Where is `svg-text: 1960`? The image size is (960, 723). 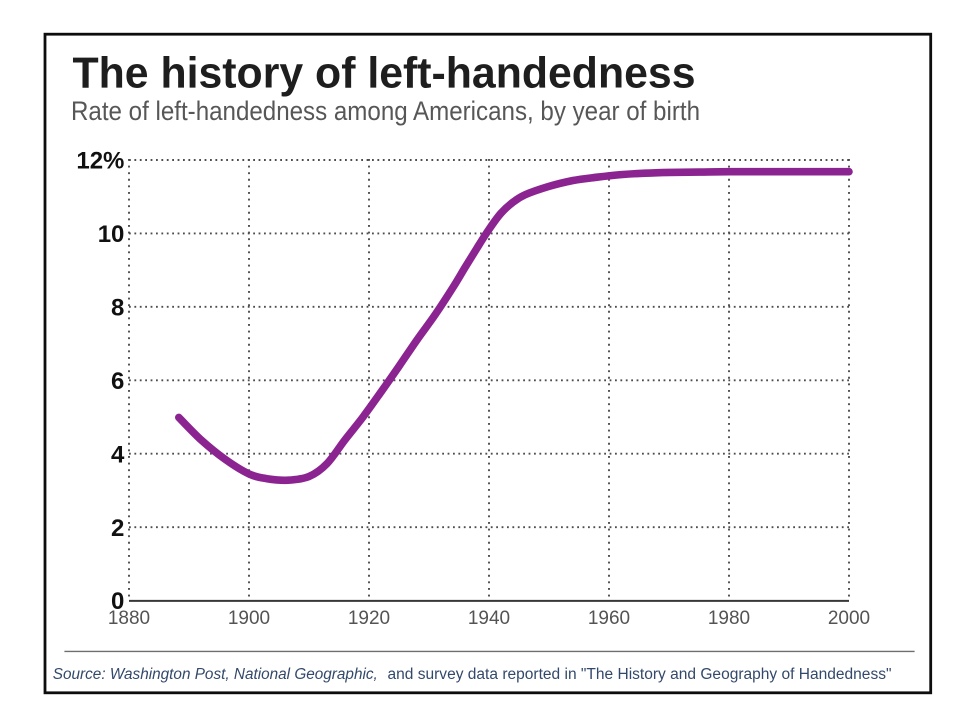
svg-text: 1960 is located at coordinates (609, 618).